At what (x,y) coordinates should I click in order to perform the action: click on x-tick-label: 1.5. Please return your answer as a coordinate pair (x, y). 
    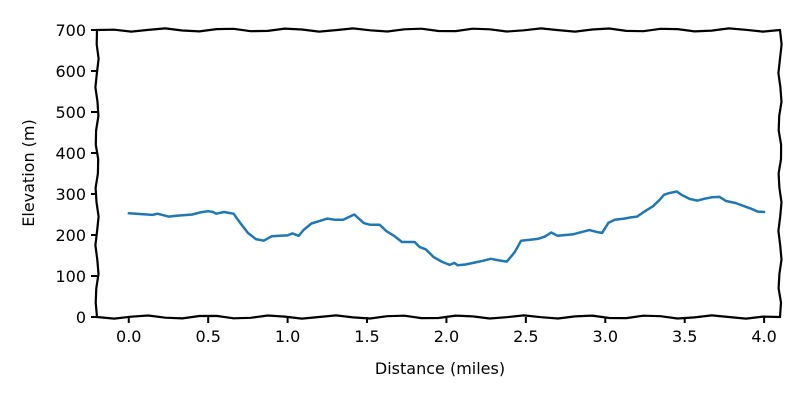
    Looking at the image, I should click on (366, 336).